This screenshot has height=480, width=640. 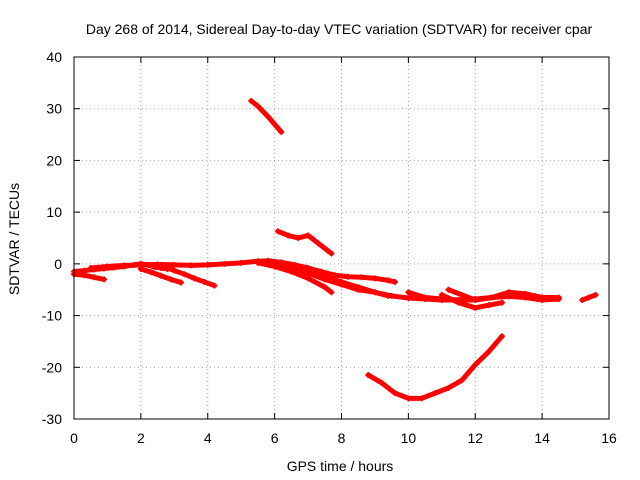 What do you see at coordinates (58, 264) in the screenshot?
I see `y-tick-label: 0` at bounding box center [58, 264].